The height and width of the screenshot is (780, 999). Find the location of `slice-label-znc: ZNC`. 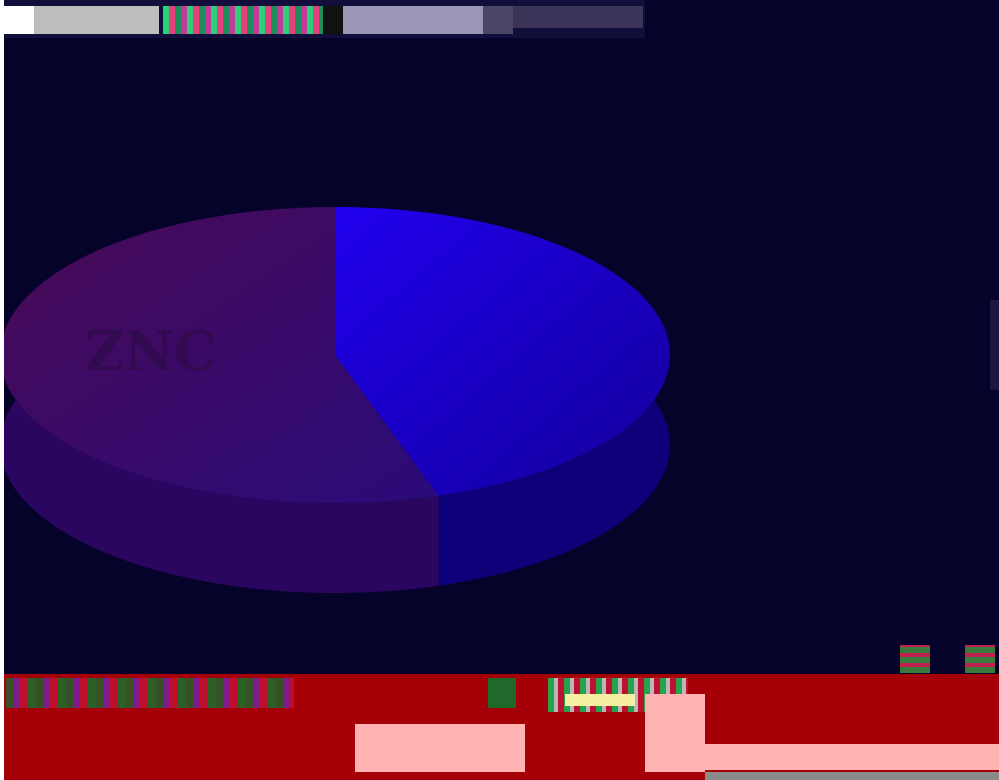

slice-label-znc: ZNC is located at coordinates (151, 351).